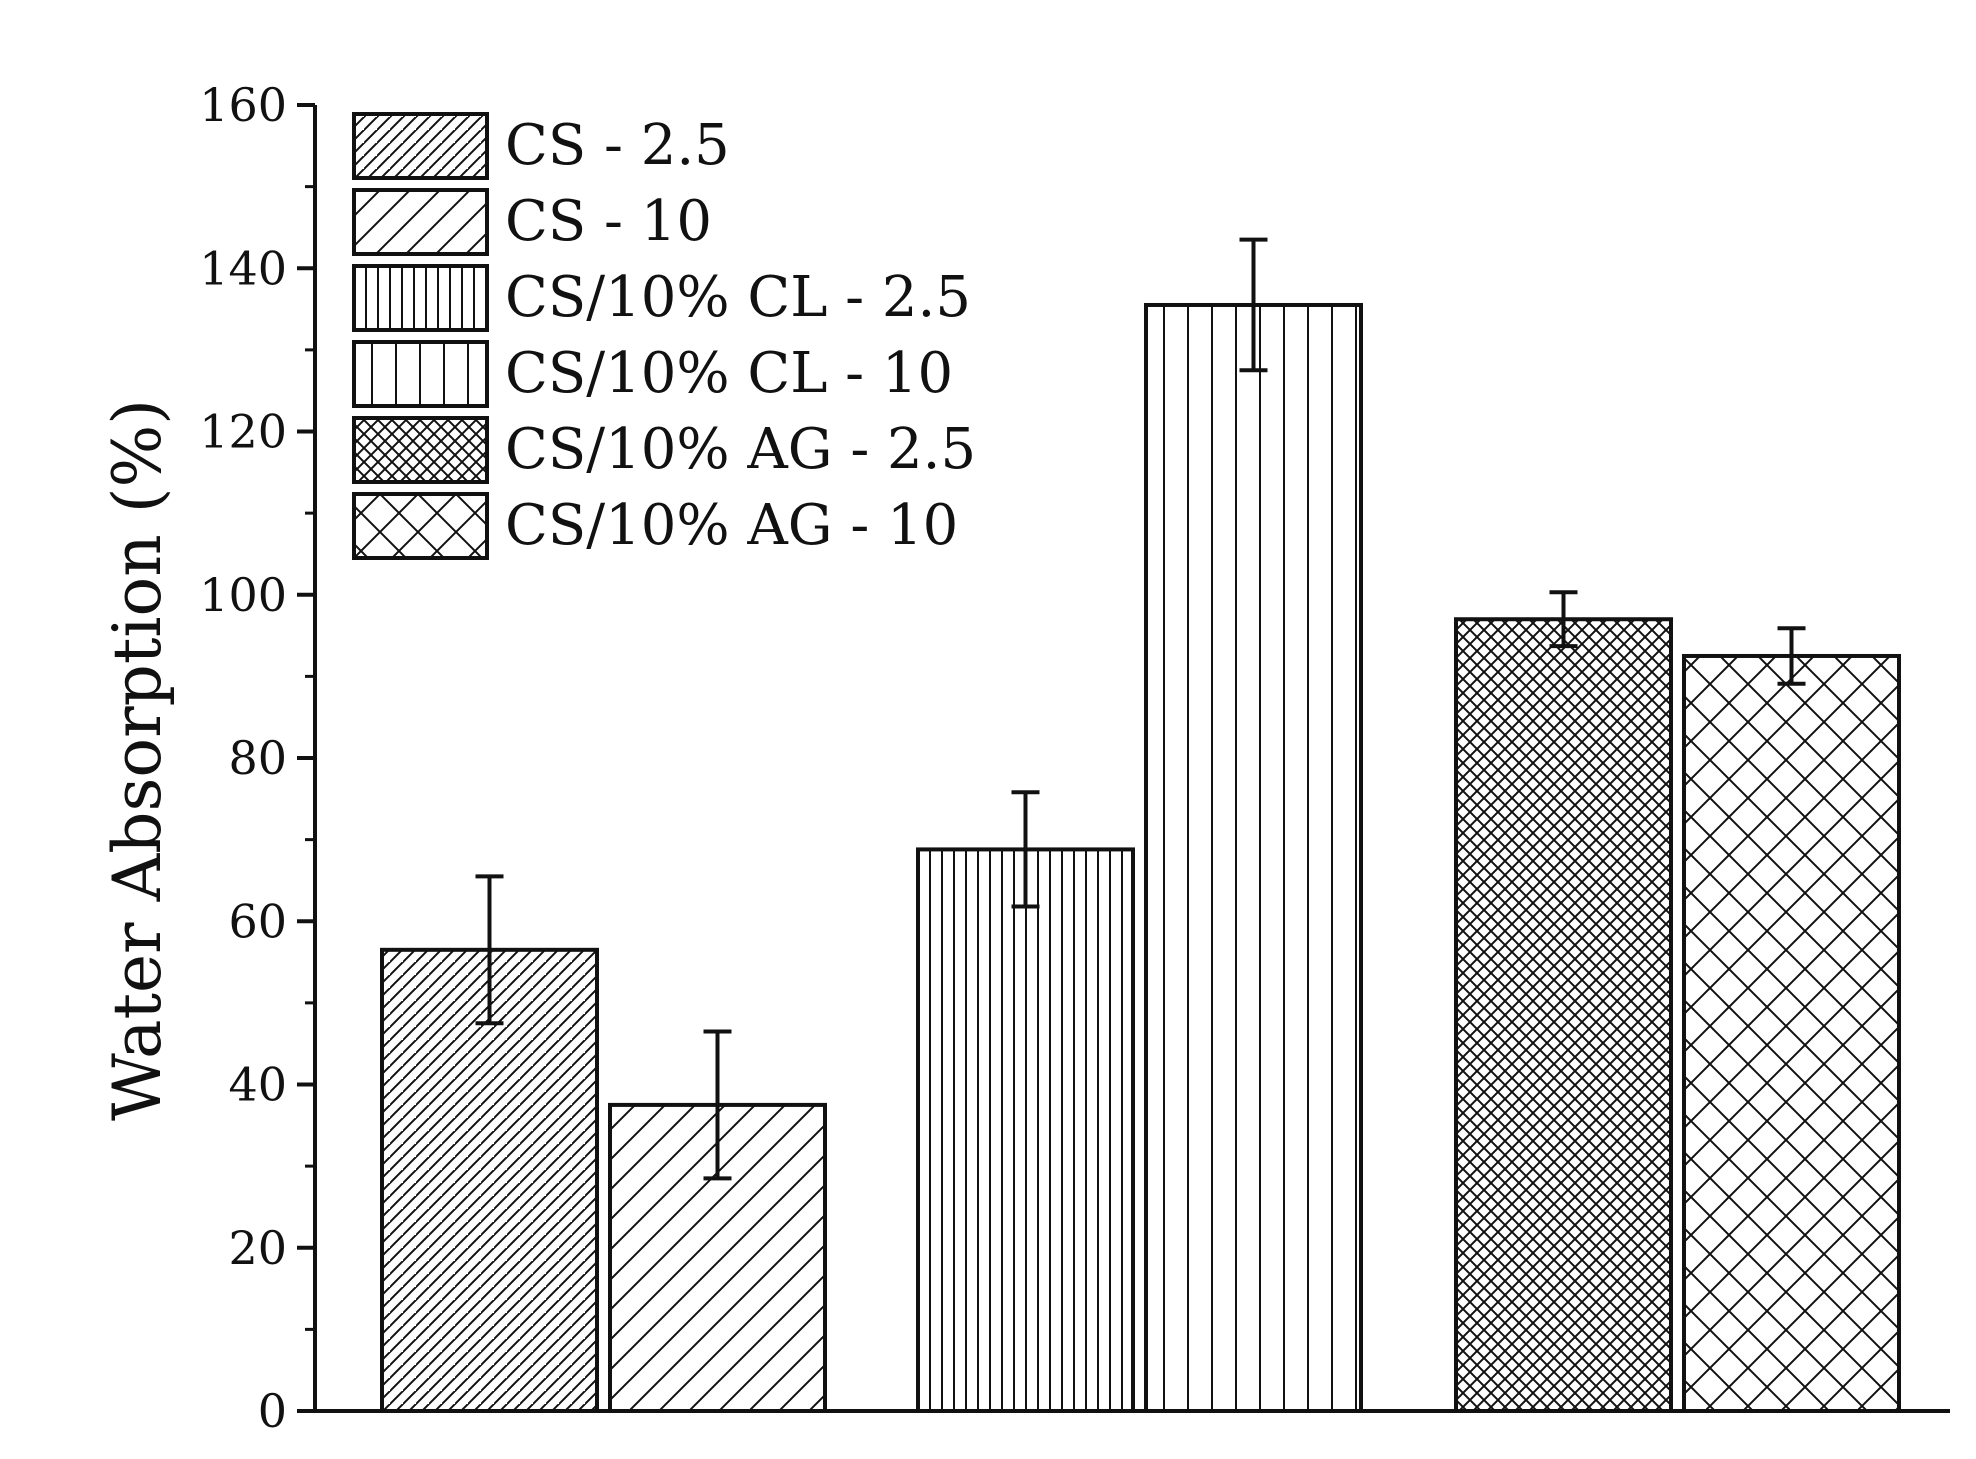  Describe the element at coordinates (272, 1411) in the screenshot. I see `y-tick-label: 0` at that location.